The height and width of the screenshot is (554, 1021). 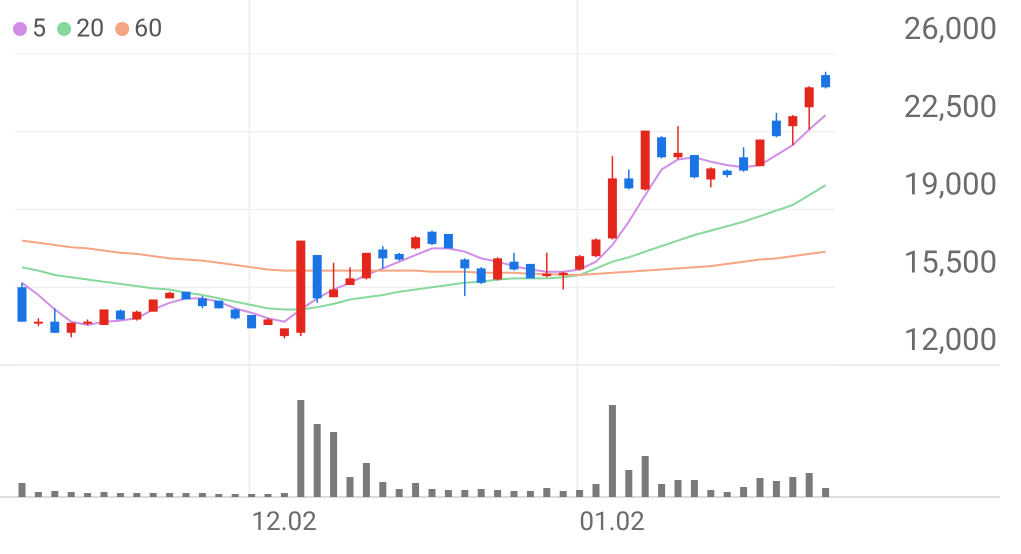 I want to click on y-tick-label: 12,000, so click(x=950, y=339).